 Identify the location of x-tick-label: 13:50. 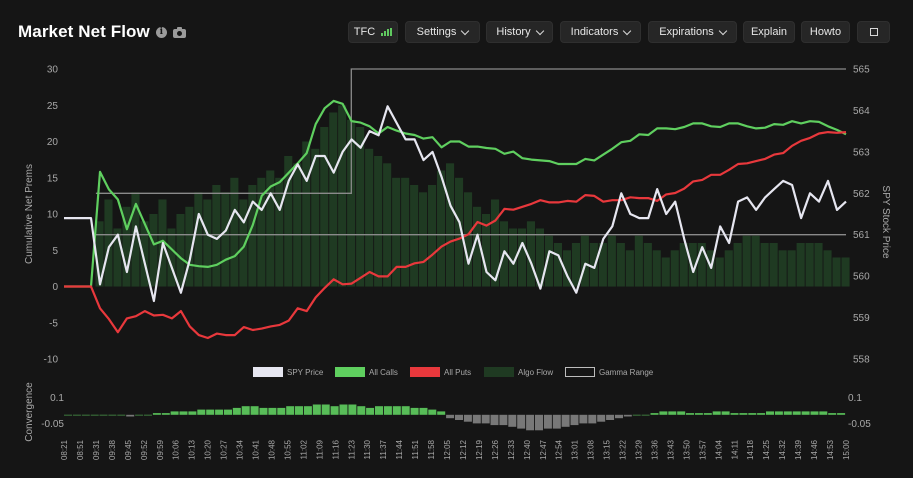
(686, 449).